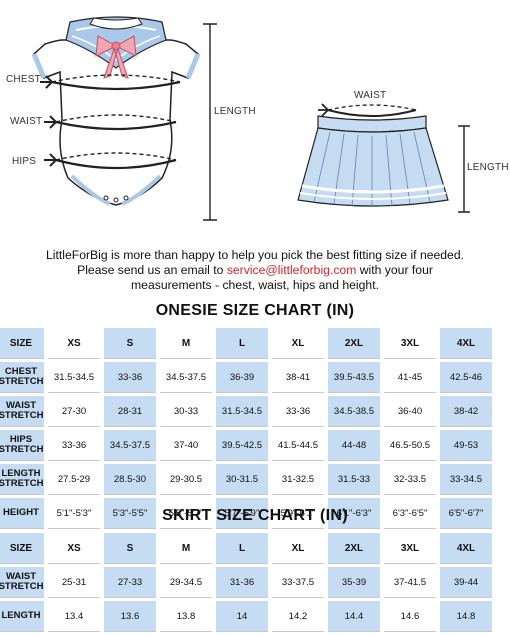  Describe the element at coordinates (186, 445) in the screenshot. I see `table-cell: 37-40` at that location.